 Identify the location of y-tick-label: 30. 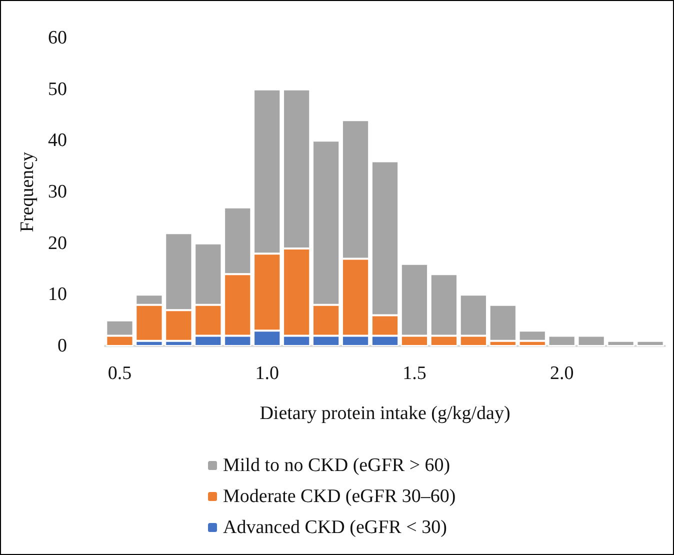
(57, 192).